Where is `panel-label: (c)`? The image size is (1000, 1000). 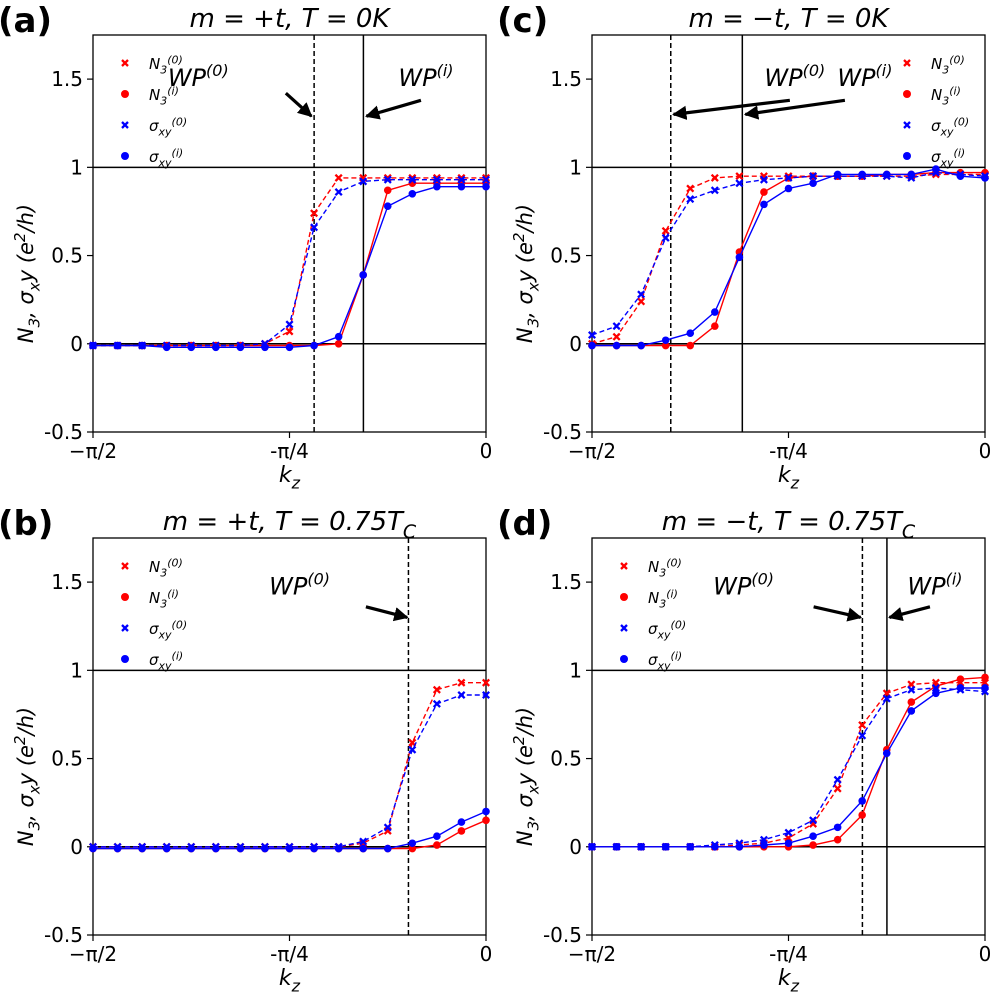 panel-label: (c) is located at coordinates (522, 21).